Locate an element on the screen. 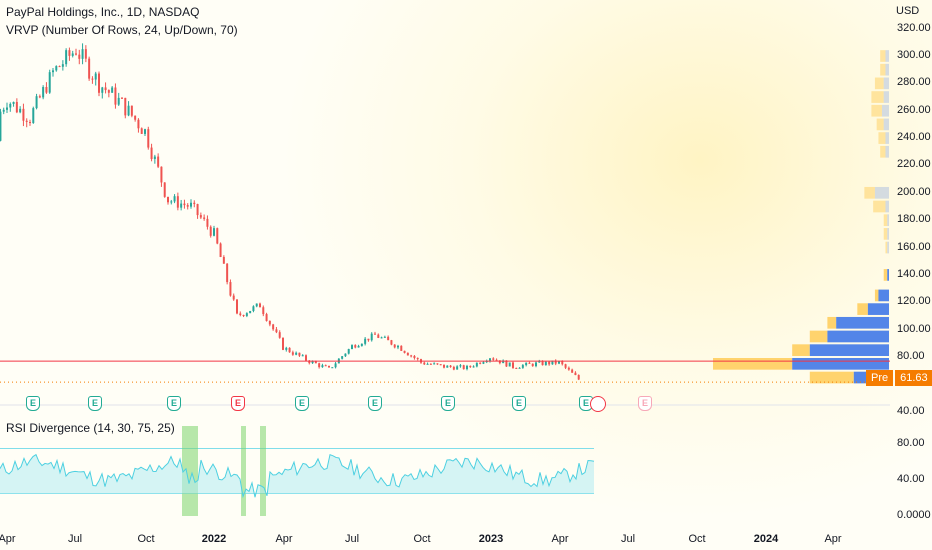  premarket-price-flag: Pre 61.63 is located at coordinates (899, 378).